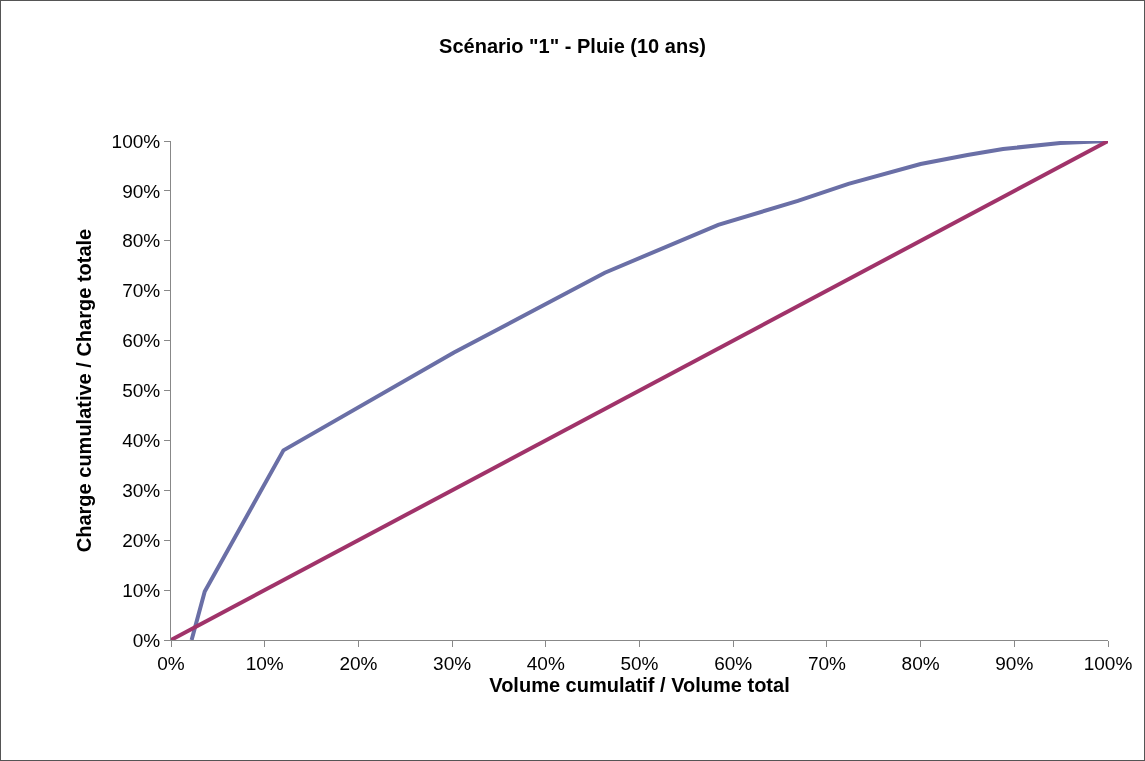 This screenshot has width=1145, height=761. Describe the element at coordinates (146, 640) in the screenshot. I see `y-tick-label: 0%` at that location.